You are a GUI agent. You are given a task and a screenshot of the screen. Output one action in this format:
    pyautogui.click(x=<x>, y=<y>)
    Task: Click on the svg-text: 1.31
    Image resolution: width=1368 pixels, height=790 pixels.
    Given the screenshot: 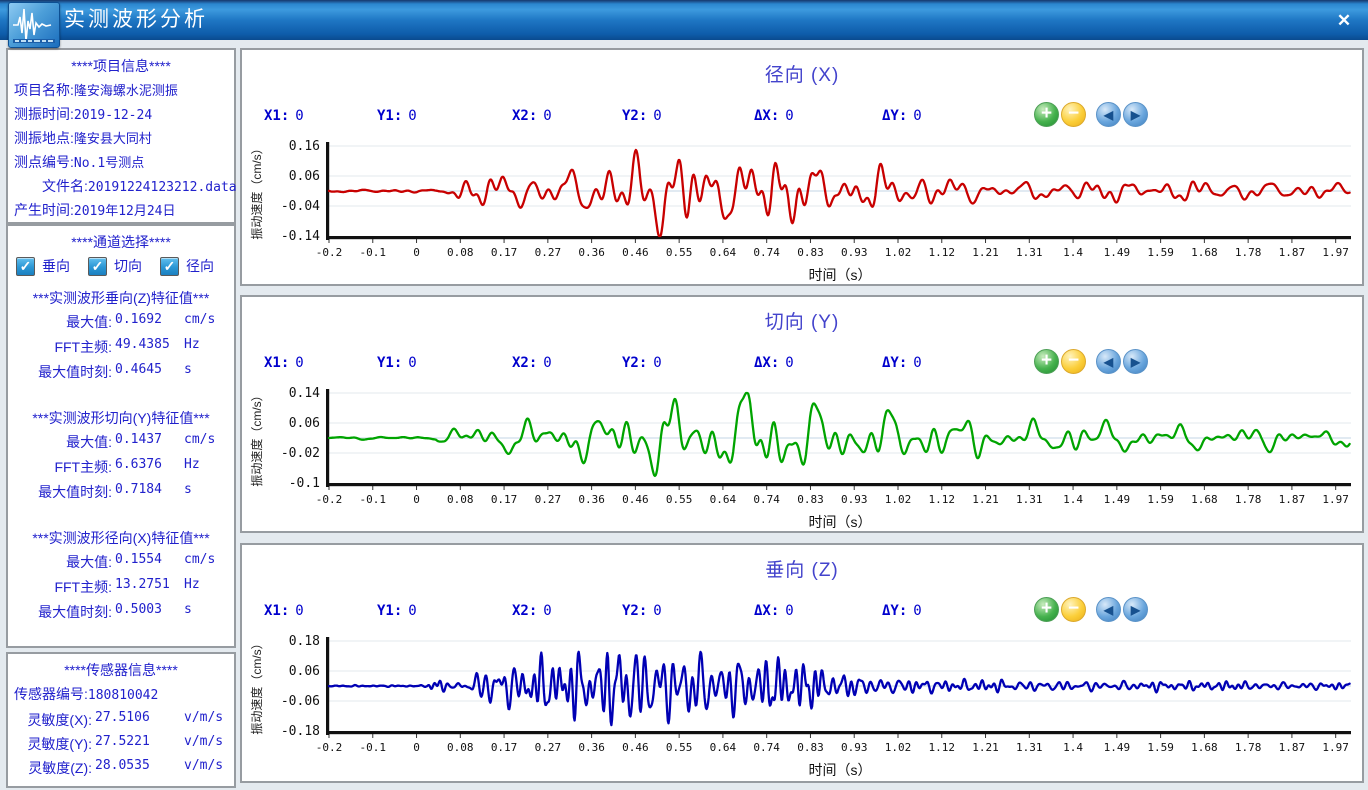 What is the action you would take?
    pyautogui.click(x=1029, y=499)
    